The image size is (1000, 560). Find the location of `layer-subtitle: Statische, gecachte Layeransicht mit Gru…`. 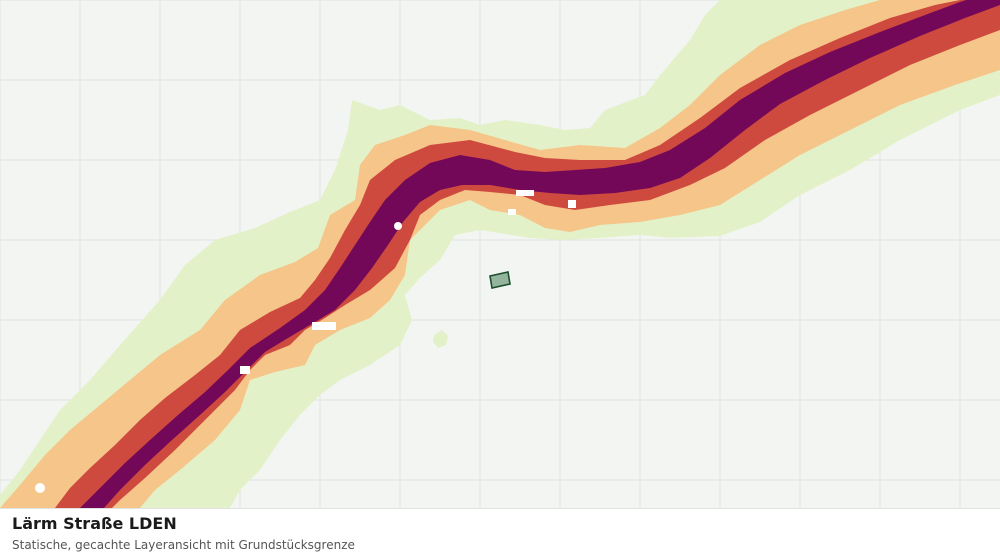

layer-subtitle: Statische, gecachte Layeransicht mit Gru… is located at coordinates (183, 545).